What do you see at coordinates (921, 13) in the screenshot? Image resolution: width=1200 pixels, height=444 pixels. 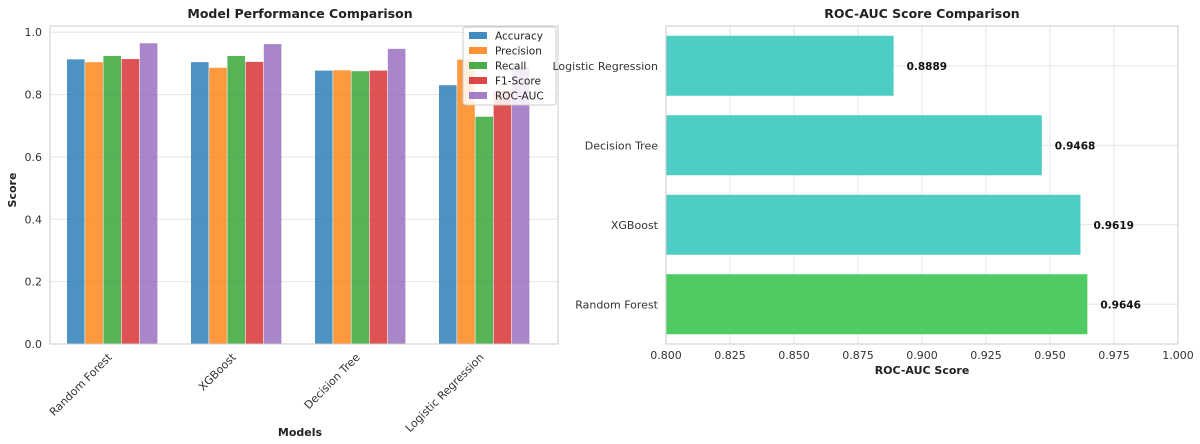 I see `right-chart-title: ROC-AUC Score Comparison` at bounding box center [921, 13].